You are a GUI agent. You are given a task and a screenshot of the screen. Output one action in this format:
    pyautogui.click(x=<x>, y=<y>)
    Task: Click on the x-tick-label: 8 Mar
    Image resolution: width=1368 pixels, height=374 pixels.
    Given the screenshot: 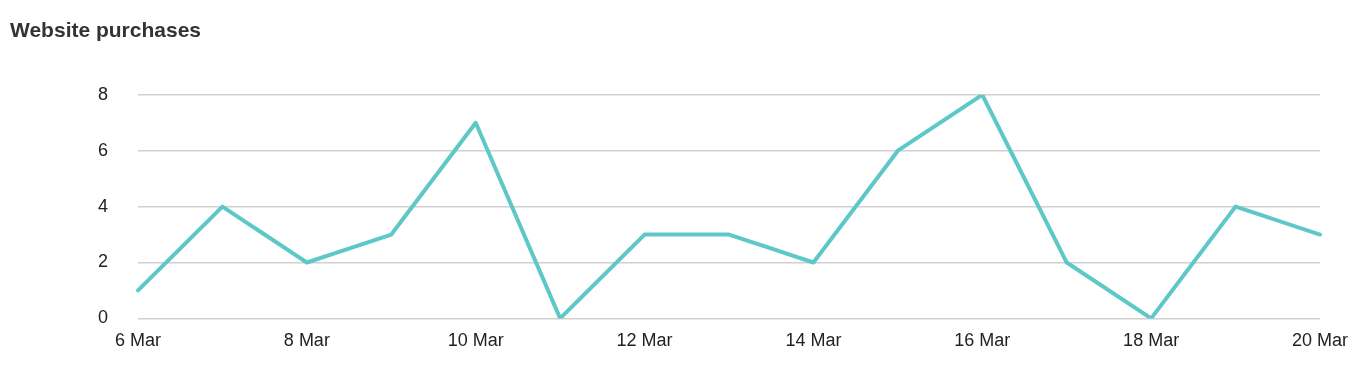 What is the action you would take?
    pyautogui.click(x=306, y=340)
    